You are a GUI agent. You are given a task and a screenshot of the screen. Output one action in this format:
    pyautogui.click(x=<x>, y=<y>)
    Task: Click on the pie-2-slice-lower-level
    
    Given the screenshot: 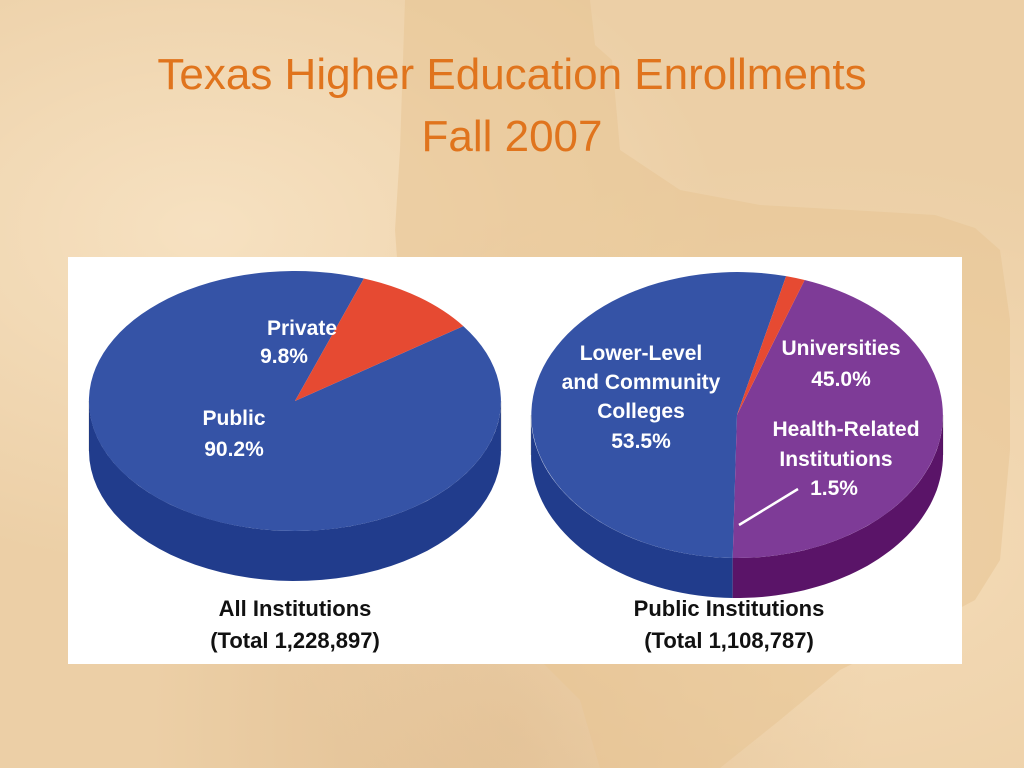 What is the action you would take?
    pyautogui.click(x=659, y=415)
    